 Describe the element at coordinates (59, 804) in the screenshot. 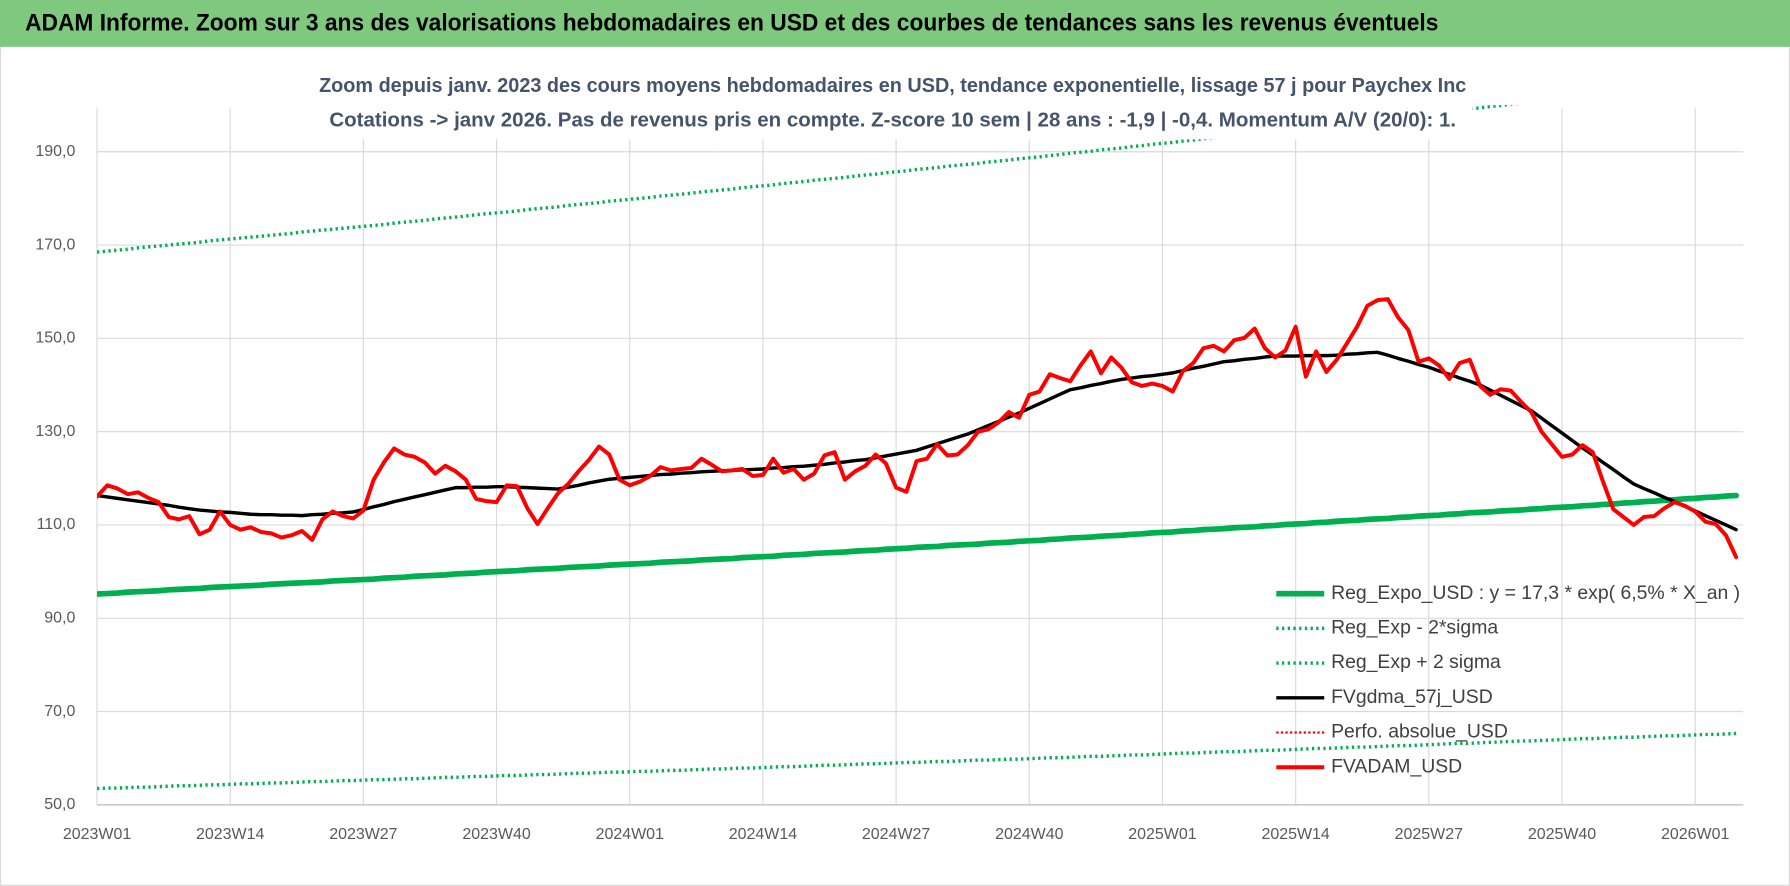

I see `y-tick-label: 50,0` at that location.